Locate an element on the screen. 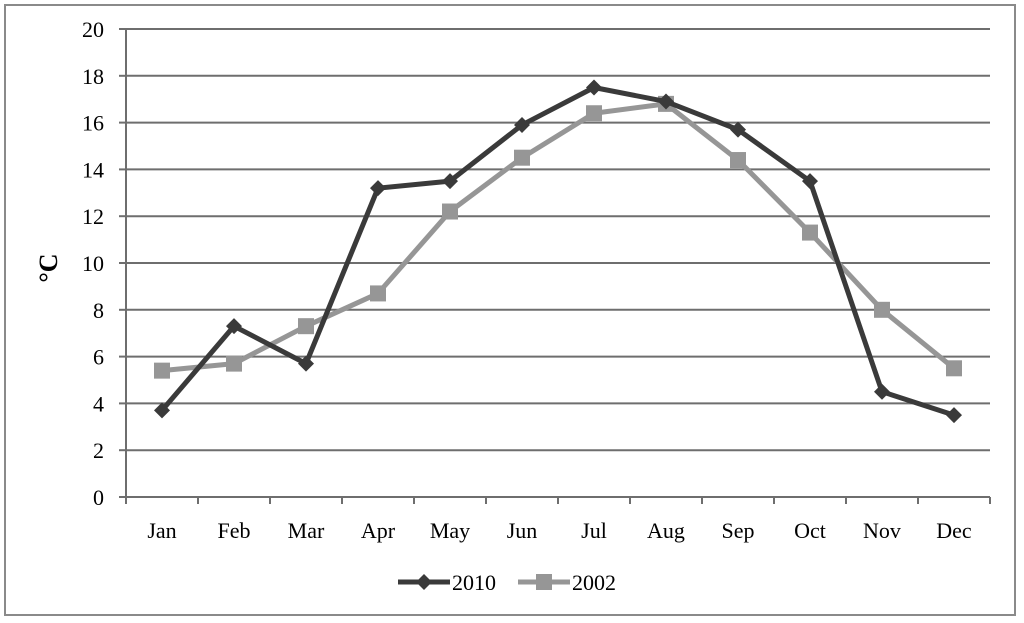 This screenshot has width=1024, height=623. y-axis-label: °C is located at coordinates (48, 267).